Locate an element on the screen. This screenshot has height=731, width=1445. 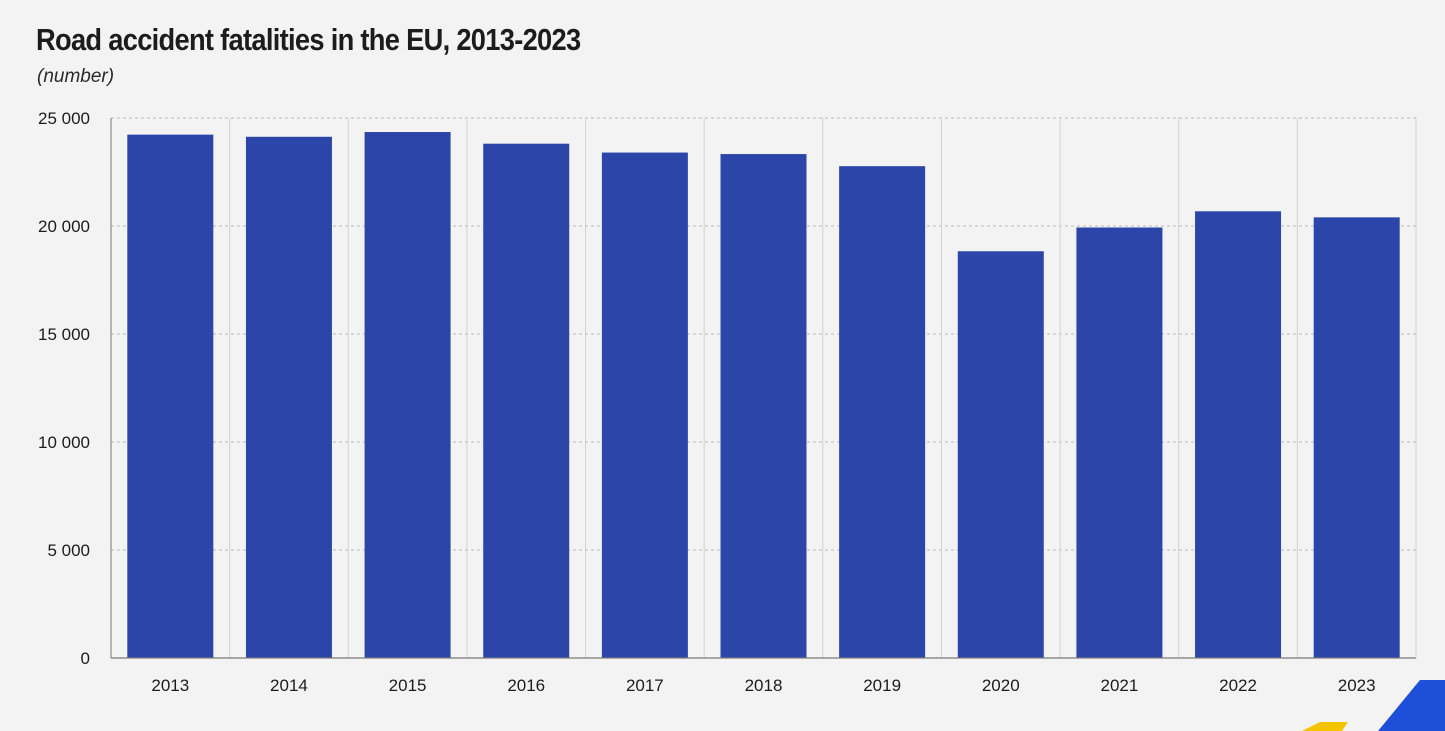
bar-2023 is located at coordinates (1356, 438).